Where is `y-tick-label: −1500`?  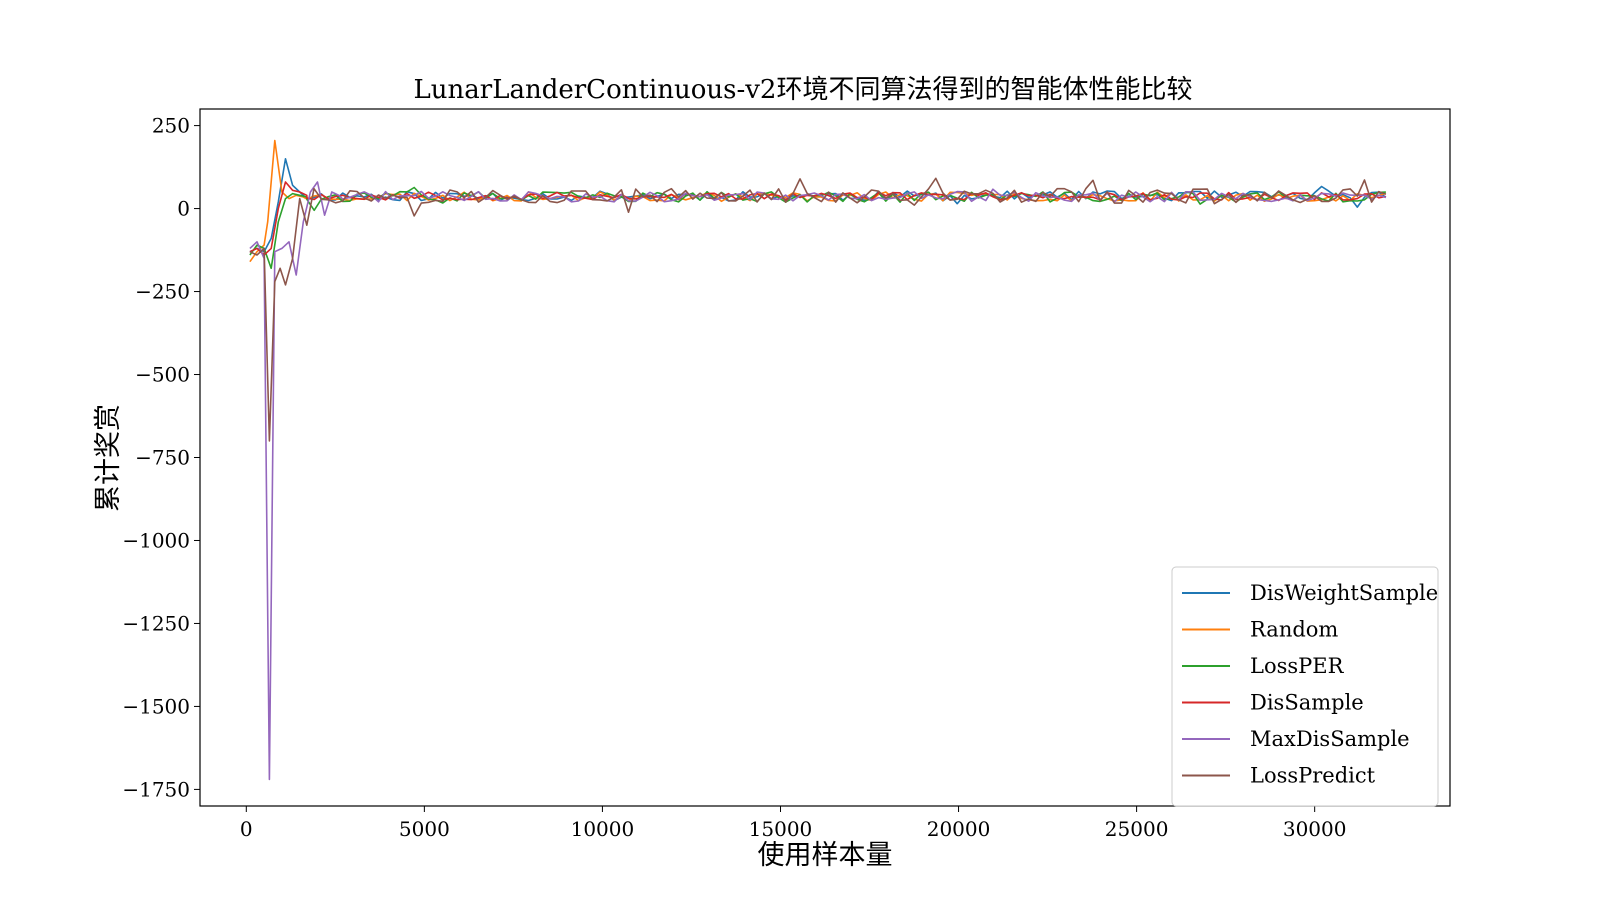 y-tick-label: −1500 is located at coordinates (156, 706).